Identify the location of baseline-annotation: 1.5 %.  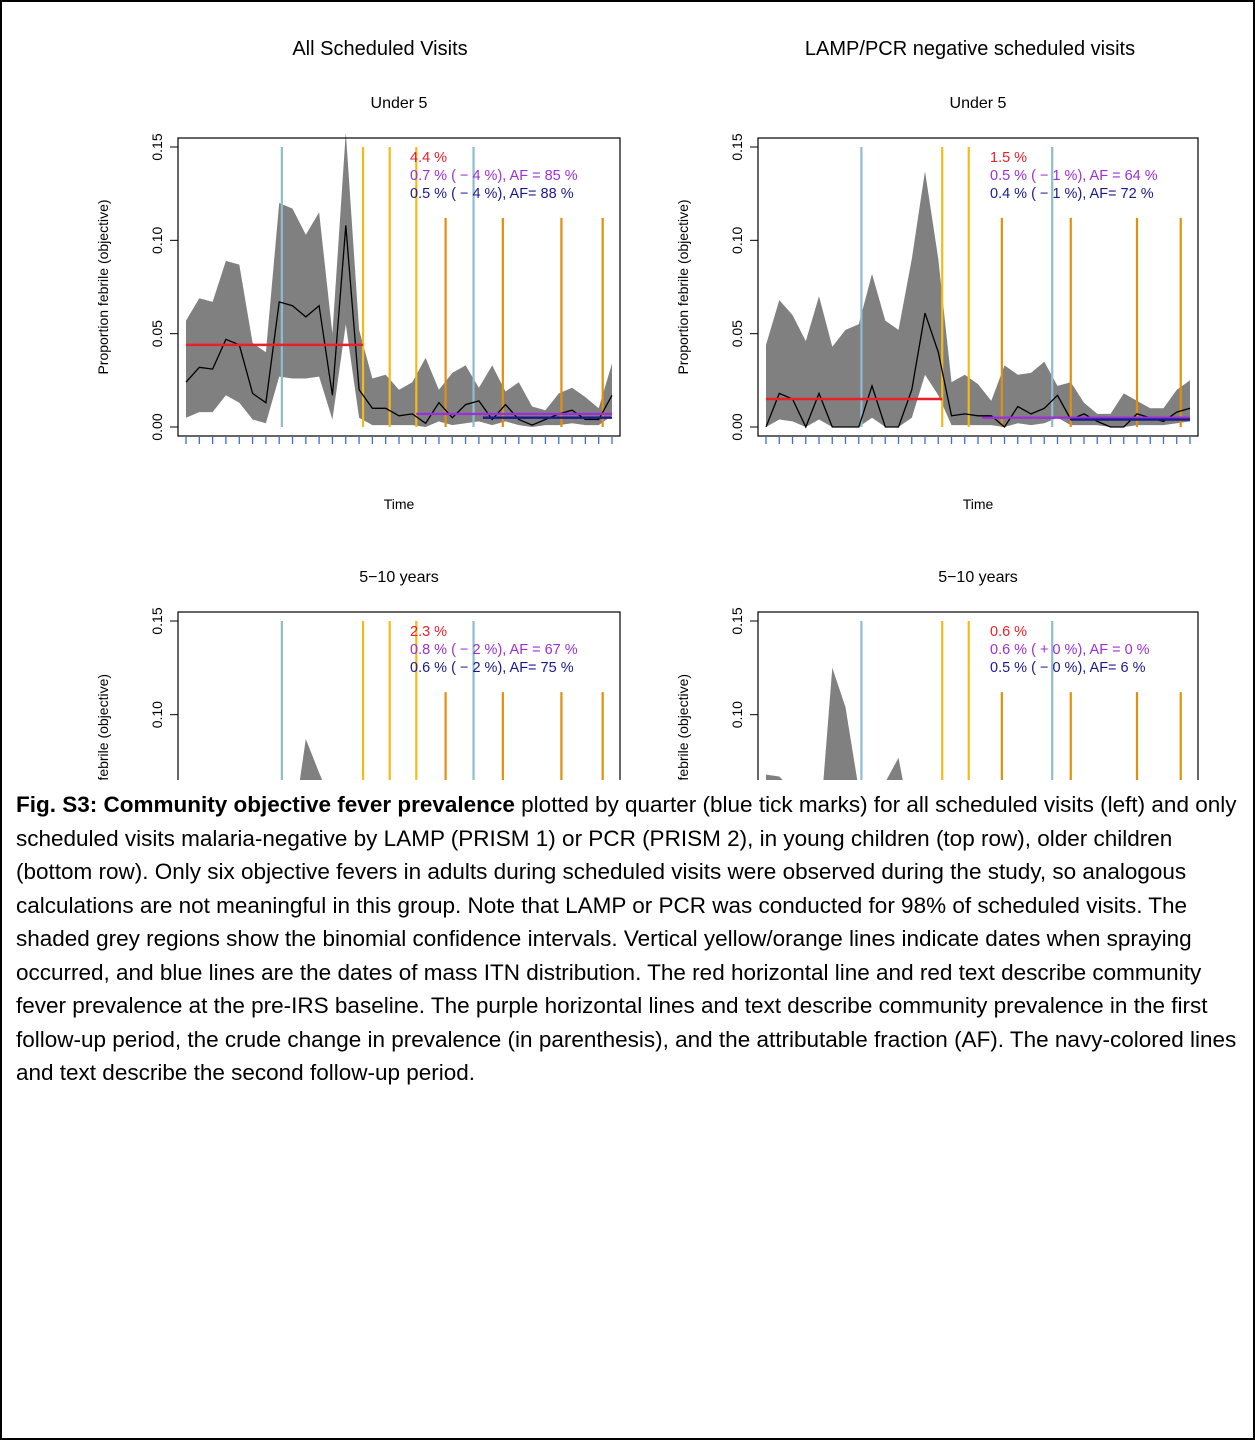
(1008, 158).